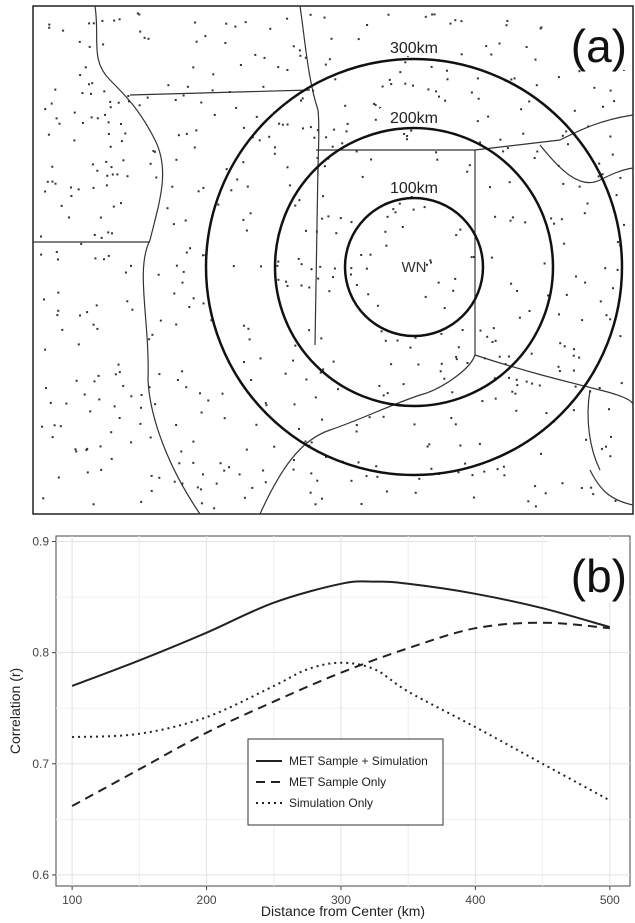 This screenshot has height=923, width=635. I want to click on x-axis-label: Distance from Center (km), so click(343, 911).